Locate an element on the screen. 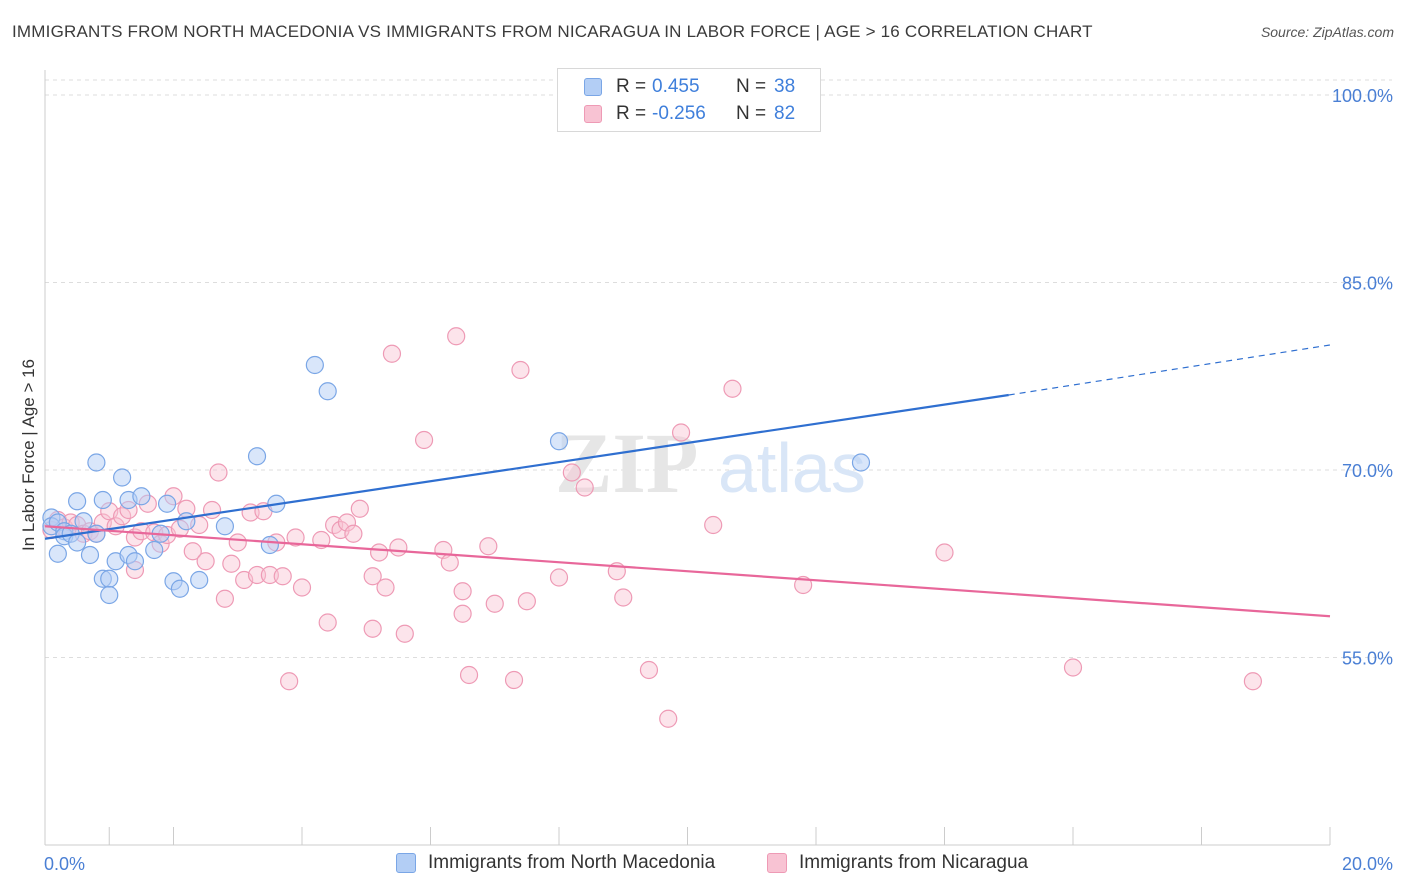 The image size is (1406, 892). legend-n-value: 38 is located at coordinates (785, 86).